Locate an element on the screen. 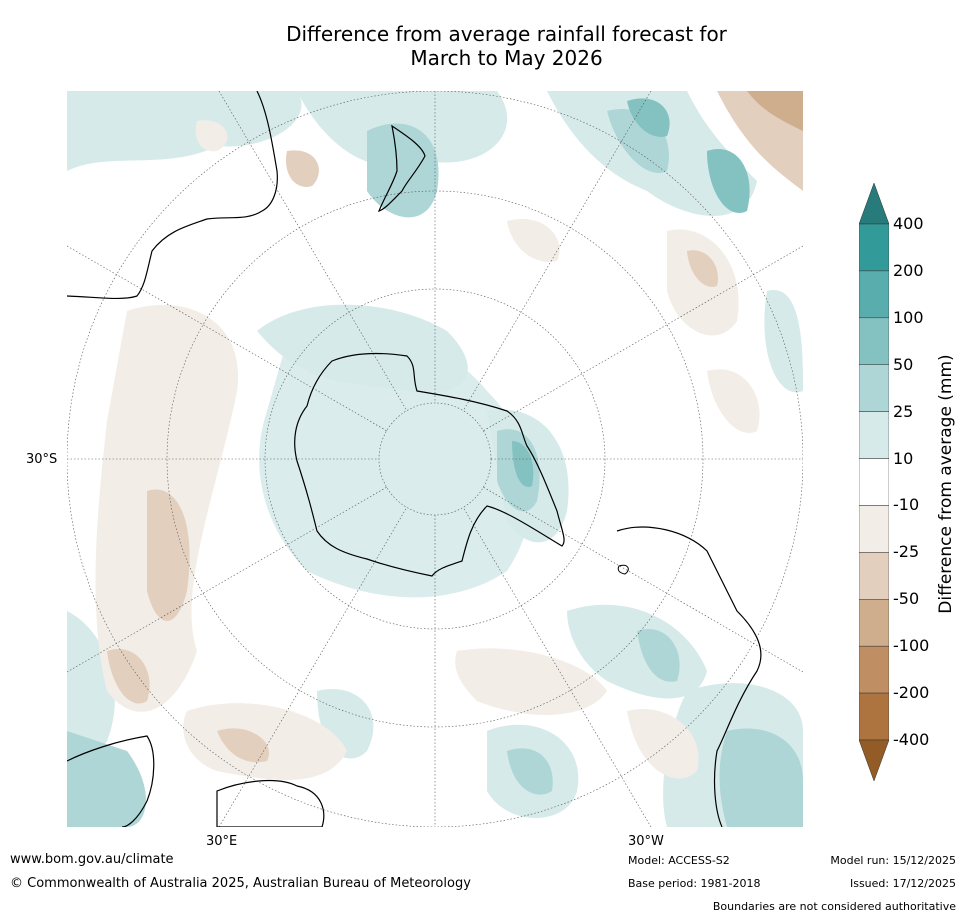  colorbar-segment-100to200 is located at coordinates (874, 294).